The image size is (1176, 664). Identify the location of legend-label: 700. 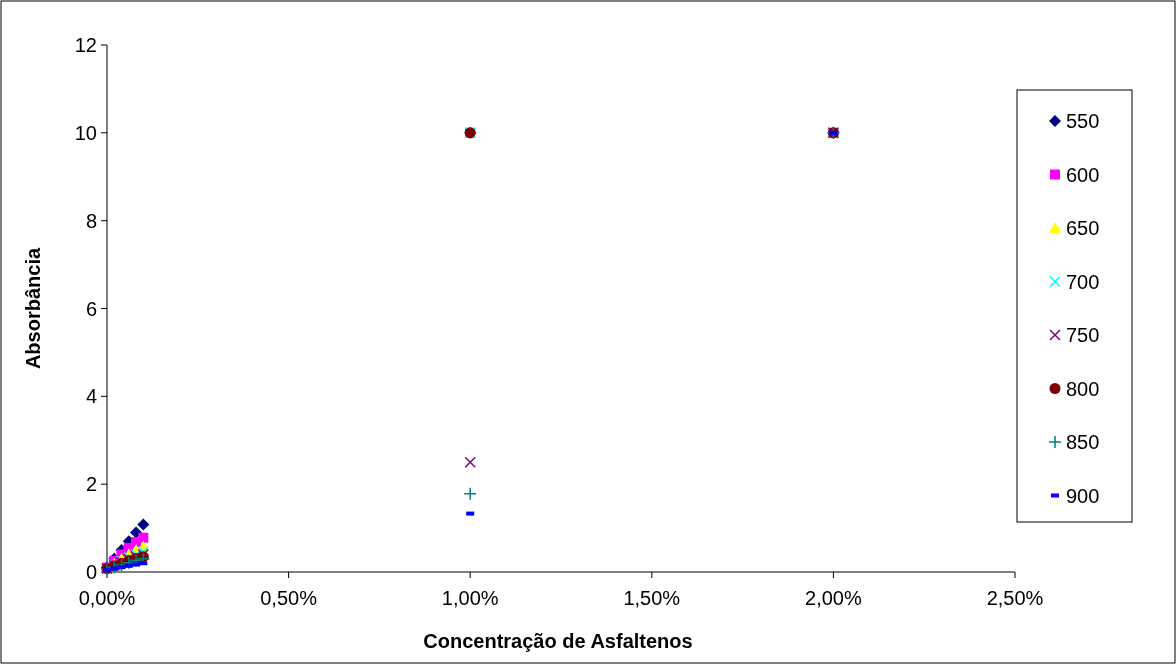
(1083, 281).